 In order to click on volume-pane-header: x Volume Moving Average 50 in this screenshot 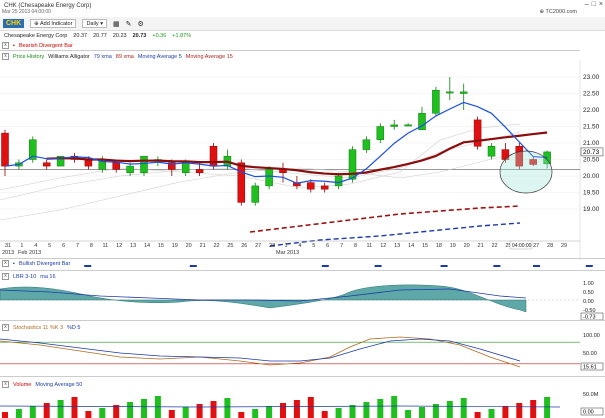, I will do `click(302, 384)`.